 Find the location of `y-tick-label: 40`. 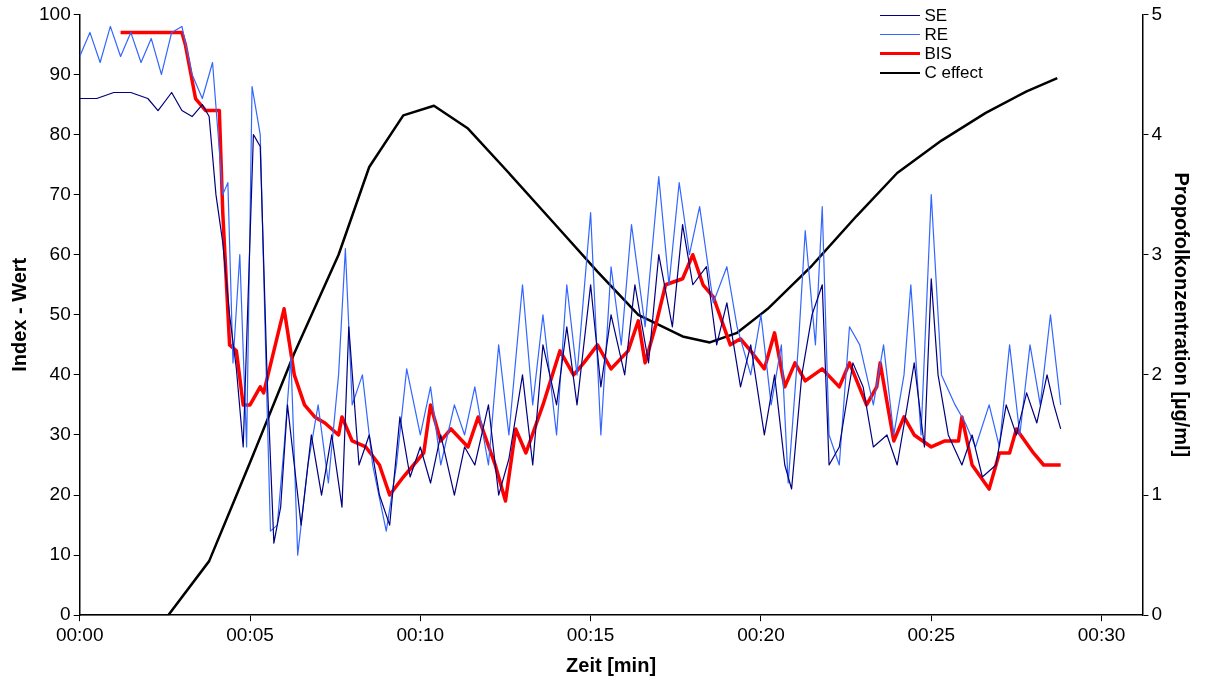

y-tick-label: 40 is located at coordinates (60, 374).